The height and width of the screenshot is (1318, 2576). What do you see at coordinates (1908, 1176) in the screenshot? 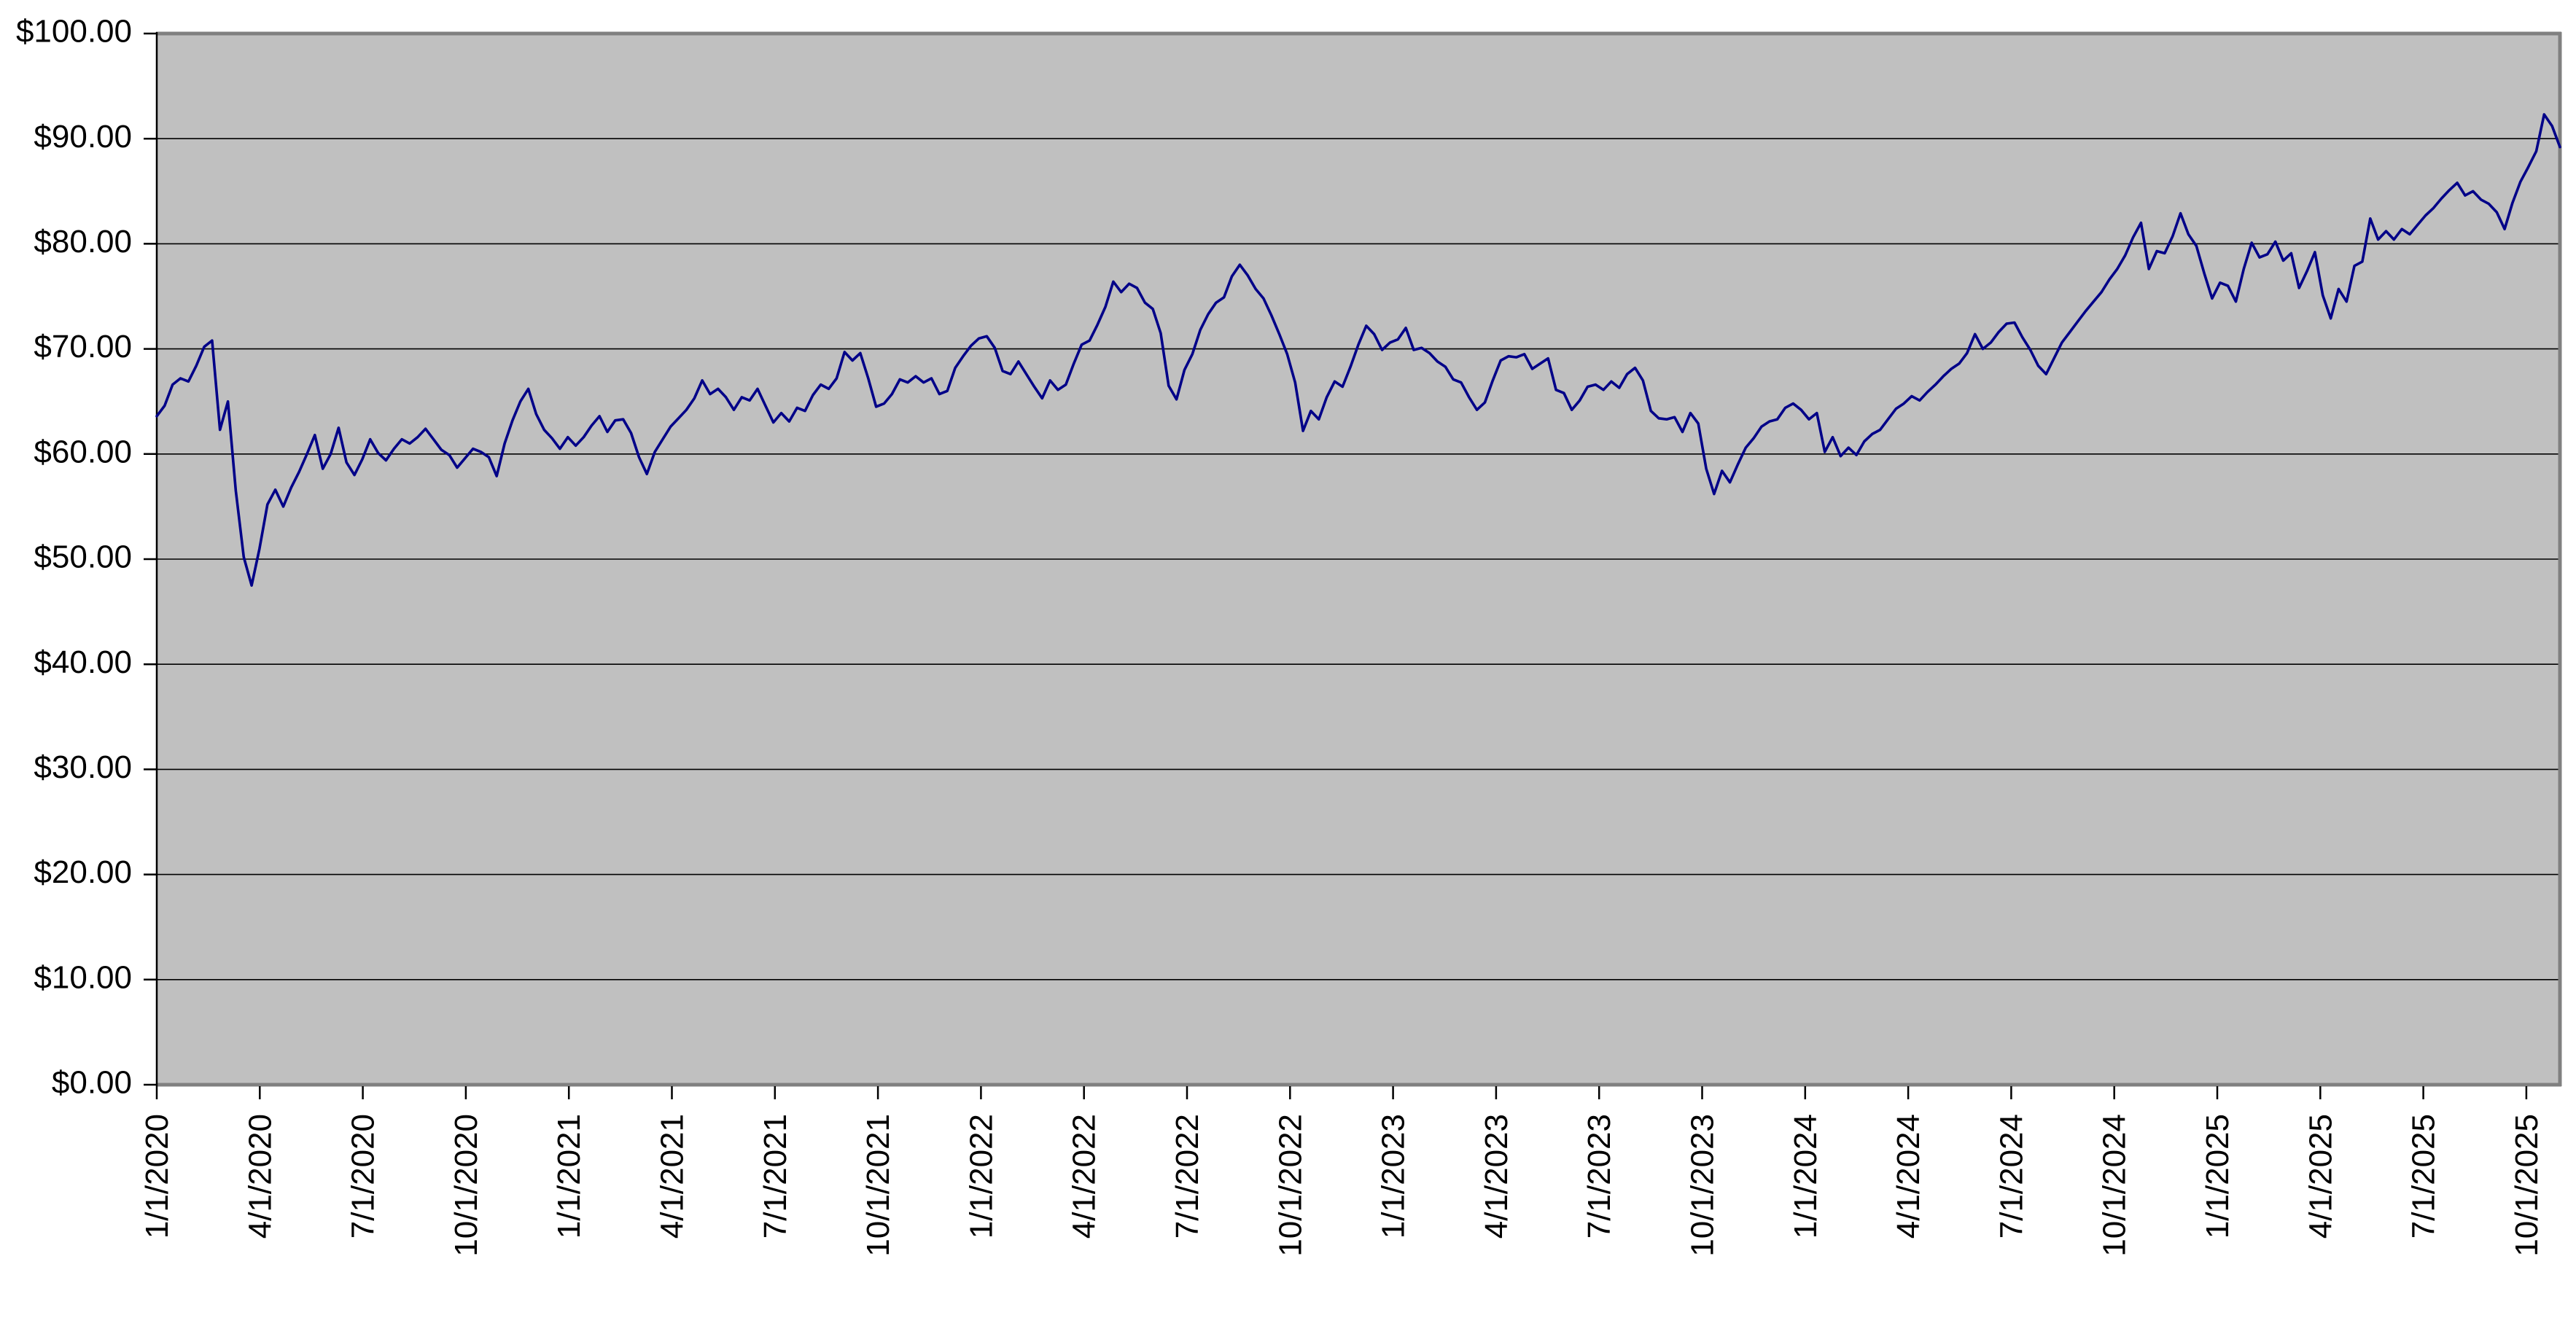
I see `x-label-4/1/2024: 4/1/2024` at bounding box center [1908, 1176].